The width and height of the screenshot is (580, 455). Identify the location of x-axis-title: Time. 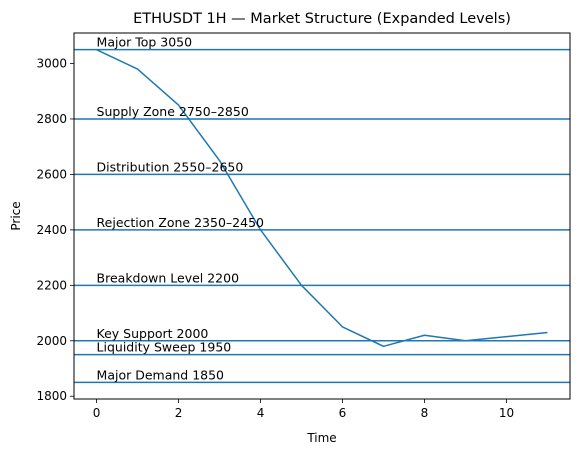
(321, 438).